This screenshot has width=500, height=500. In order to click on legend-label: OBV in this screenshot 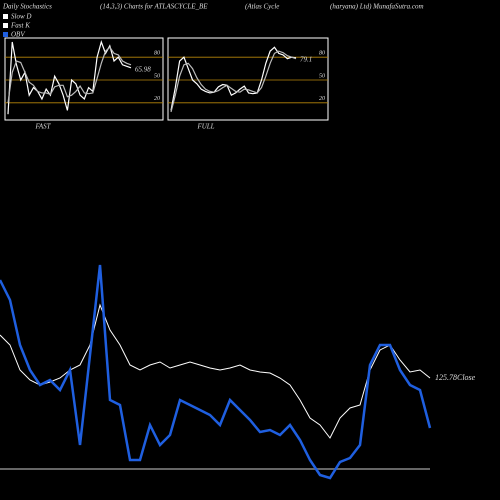, I will do `click(18, 35)`.